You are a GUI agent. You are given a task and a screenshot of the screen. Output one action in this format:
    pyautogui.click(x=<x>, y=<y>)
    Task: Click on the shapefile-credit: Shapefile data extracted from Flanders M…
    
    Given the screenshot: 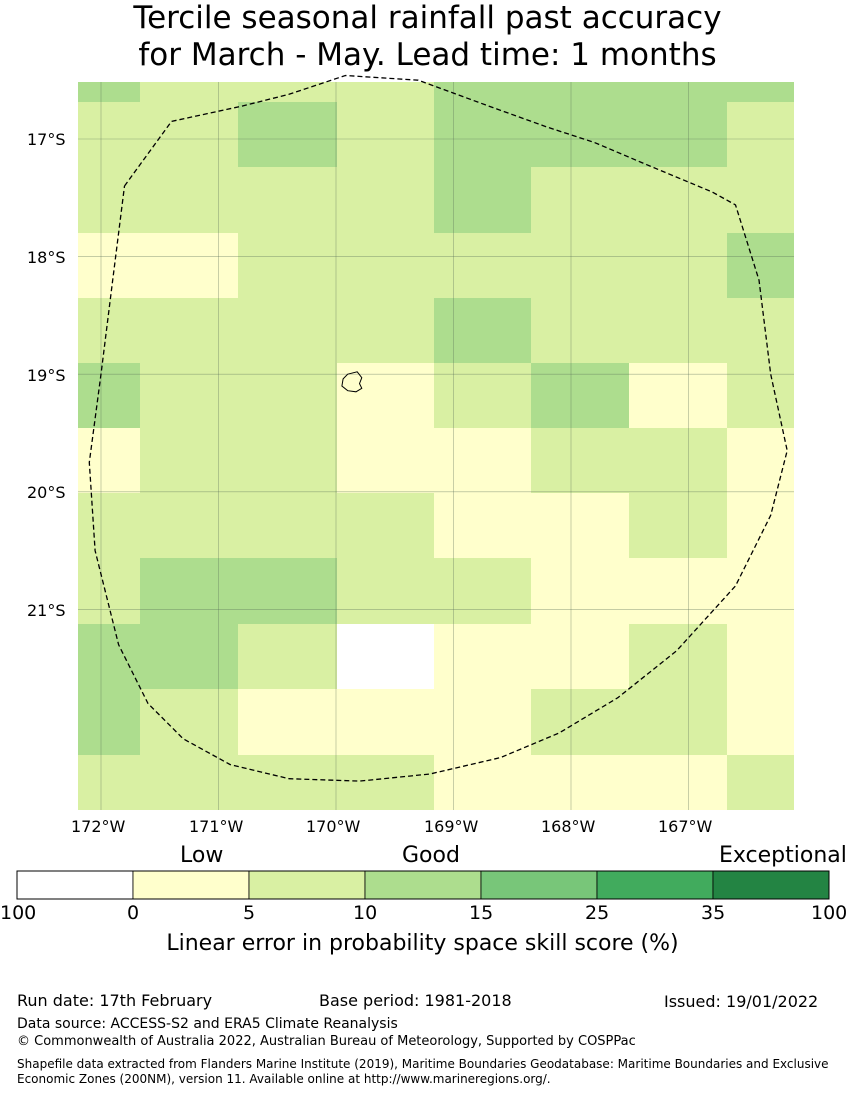 What is the action you would take?
    pyautogui.click(x=423, y=1071)
    